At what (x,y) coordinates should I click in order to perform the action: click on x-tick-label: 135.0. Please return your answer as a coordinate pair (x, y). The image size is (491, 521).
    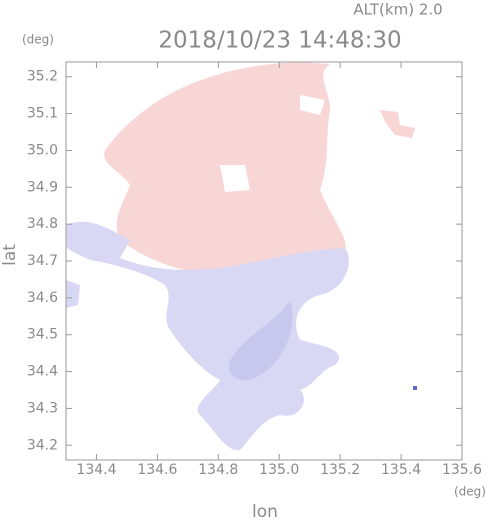
    Looking at the image, I should click on (279, 470).